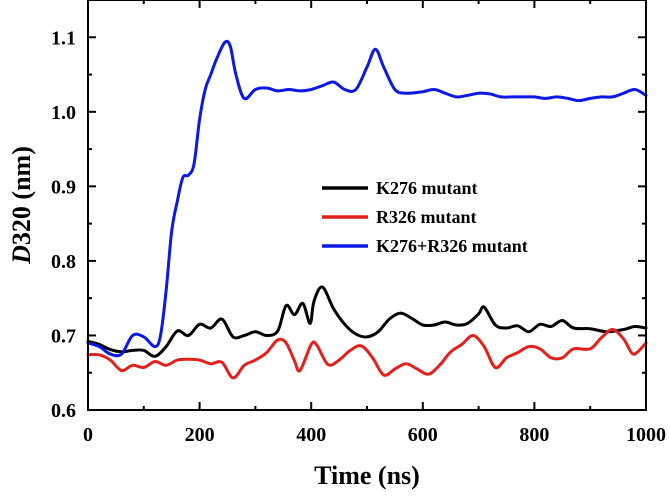 This screenshot has width=669, height=496. What do you see at coordinates (423, 435) in the screenshot?
I see `x-tick-label: 600` at bounding box center [423, 435].